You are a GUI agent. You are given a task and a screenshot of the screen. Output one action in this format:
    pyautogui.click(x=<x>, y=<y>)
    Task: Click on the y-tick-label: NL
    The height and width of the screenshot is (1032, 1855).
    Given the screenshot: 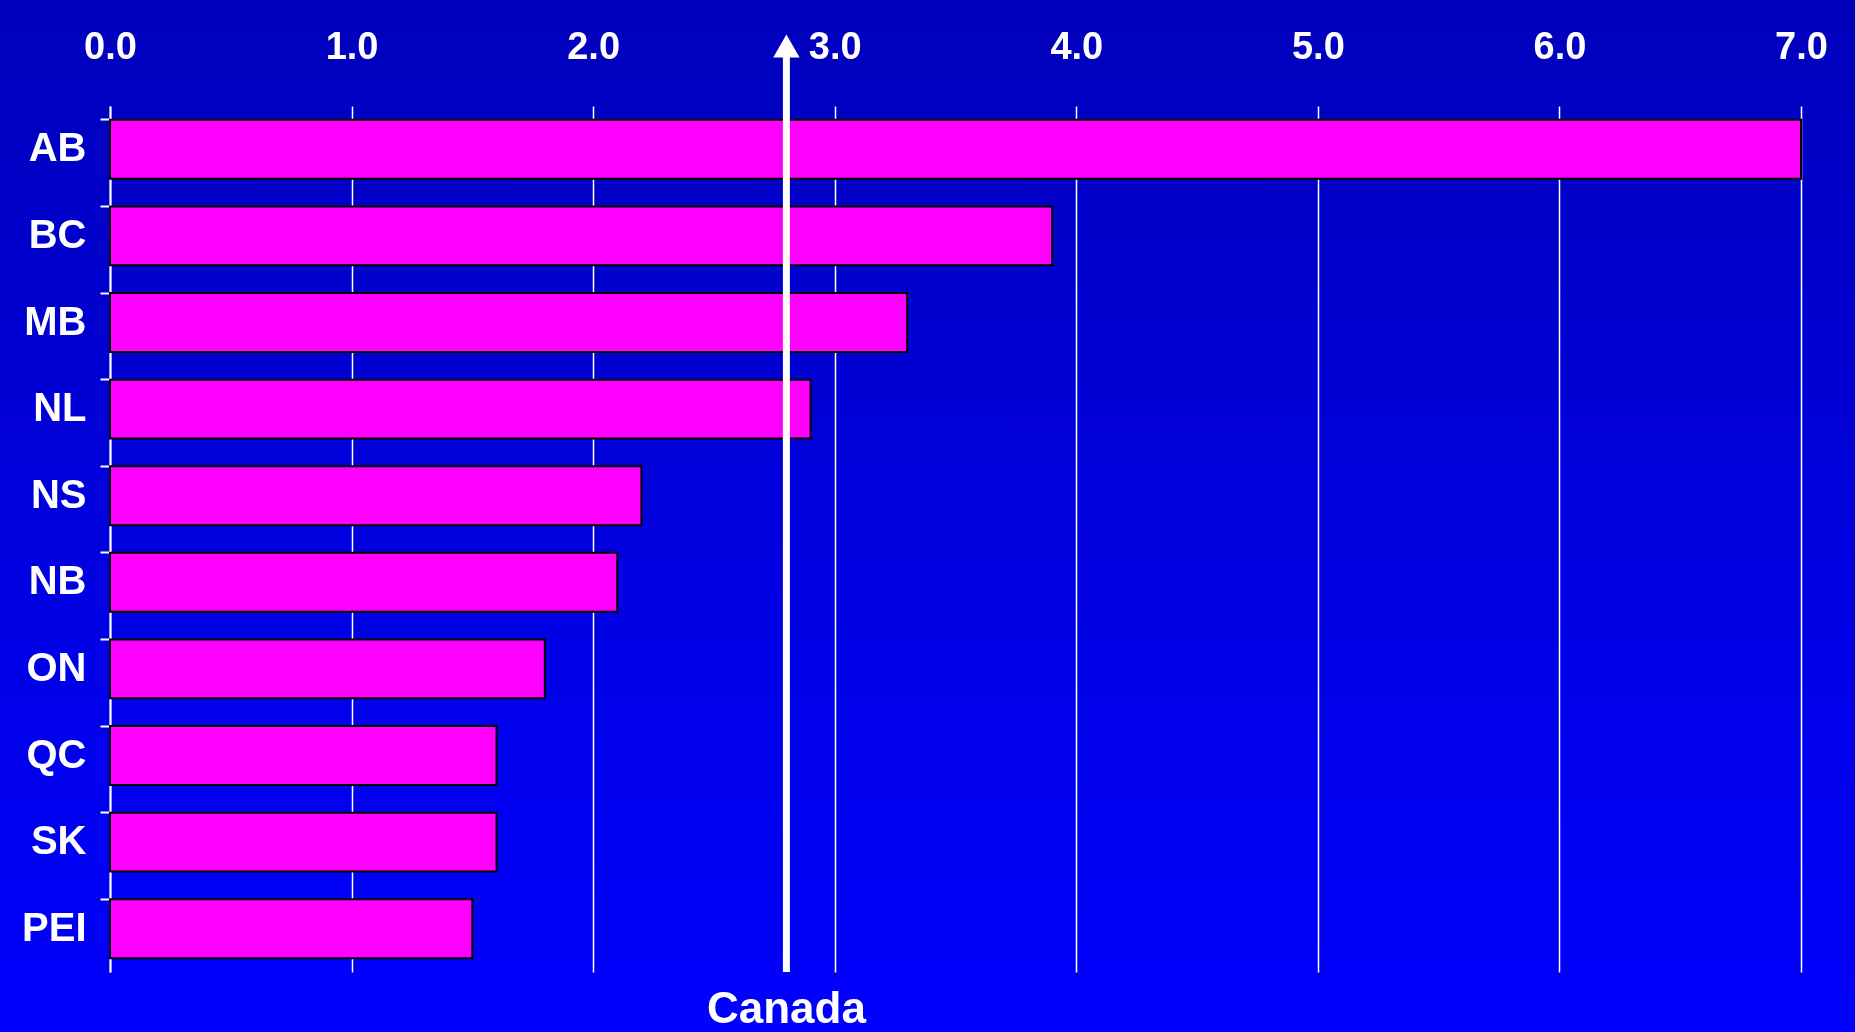 What is the action you would take?
    pyautogui.click(x=60, y=407)
    